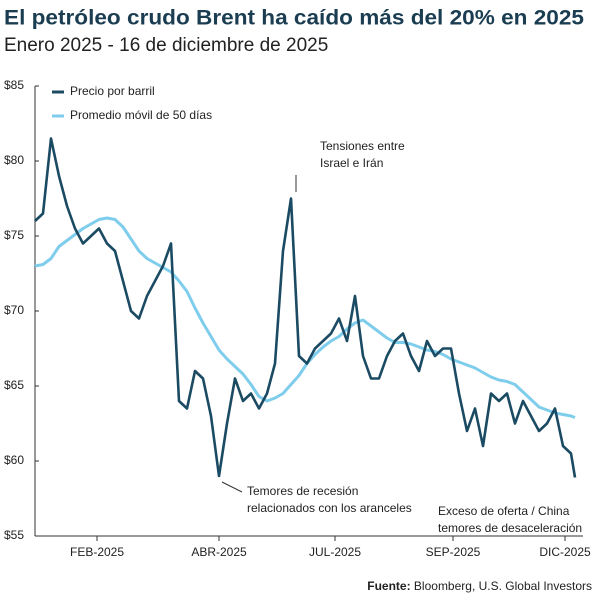  What do you see at coordinates (565, 552) in the screenshot?
I see `x-tick-label: DIC-2025` at bounding box center [565, 552].